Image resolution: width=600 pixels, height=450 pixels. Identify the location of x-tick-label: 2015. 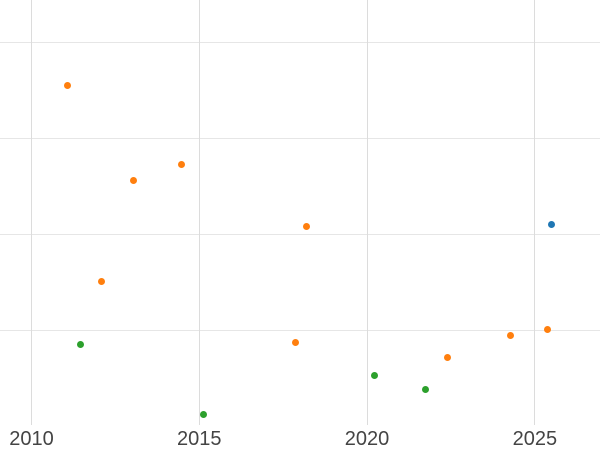
(199, 439).